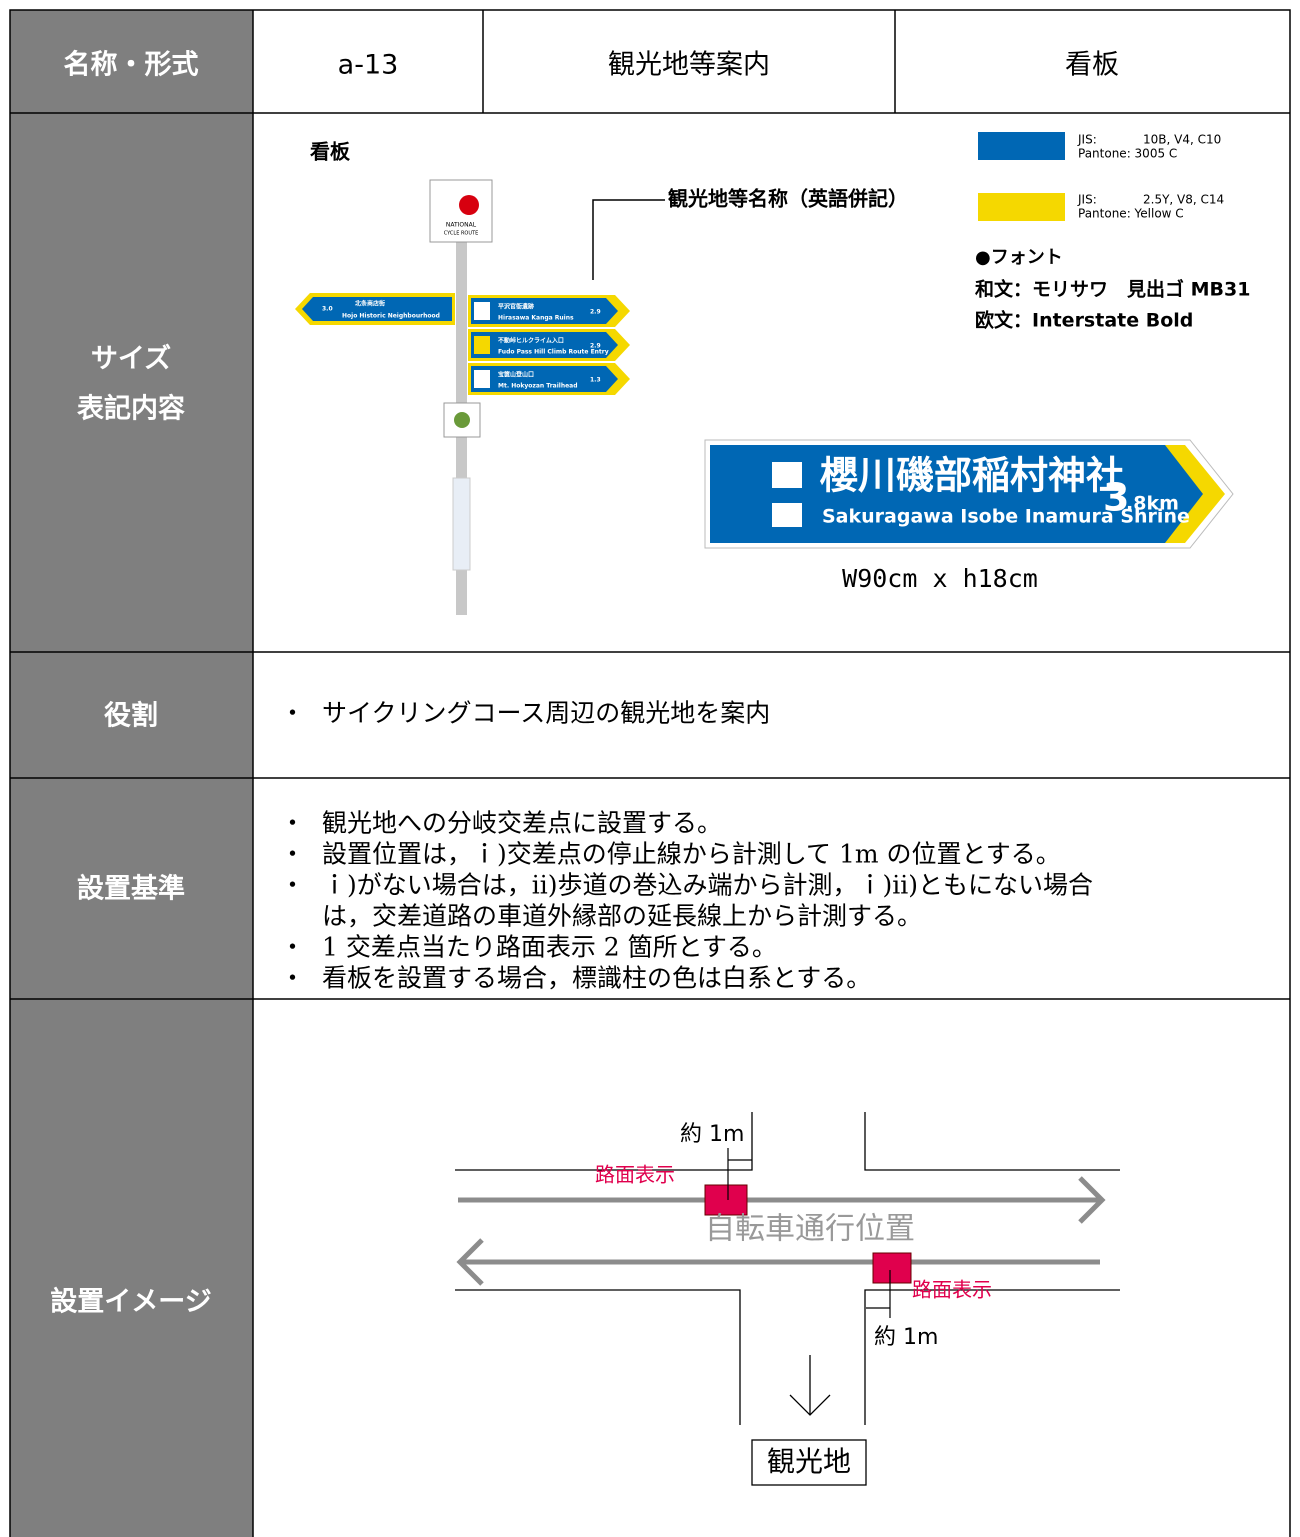  Describe the element at coordinates (131, 716) in the screenshot. I see `row-label: 役割` at that location.